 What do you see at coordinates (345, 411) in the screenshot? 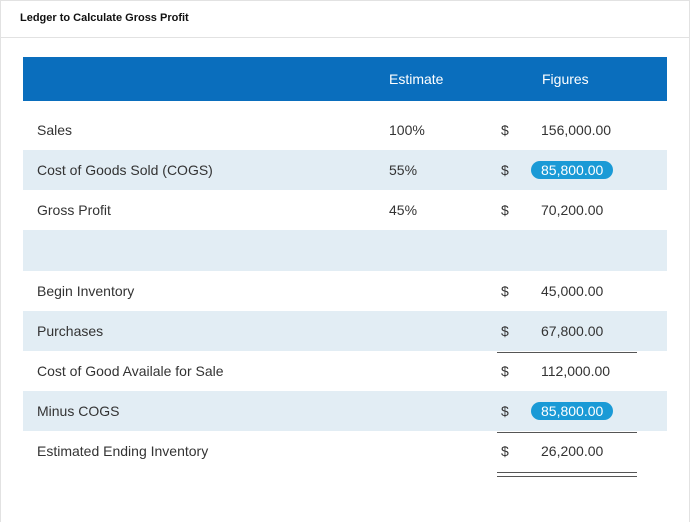
I see `table-row: Minus COGS $85,800.00` at bounding box center [345, 411].